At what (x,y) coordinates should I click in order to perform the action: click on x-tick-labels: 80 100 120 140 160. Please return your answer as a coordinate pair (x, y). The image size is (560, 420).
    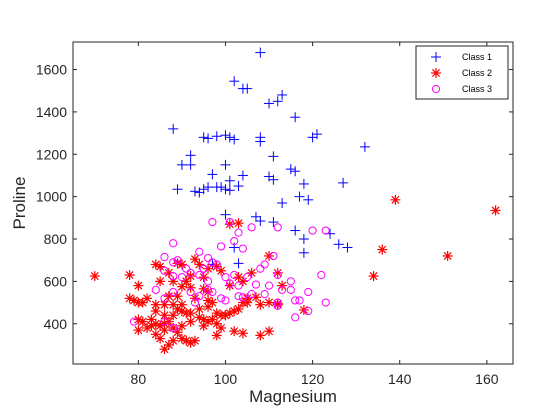
    Looking at the image, I should click on (315, 379).